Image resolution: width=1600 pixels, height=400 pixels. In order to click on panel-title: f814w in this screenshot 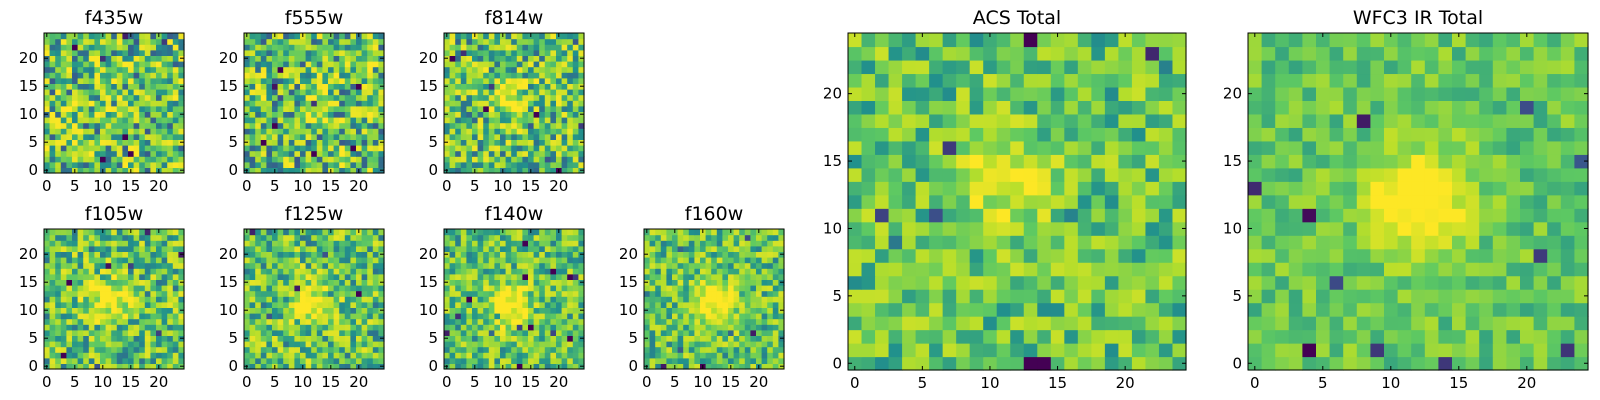, I will do `click(514, 18)`.